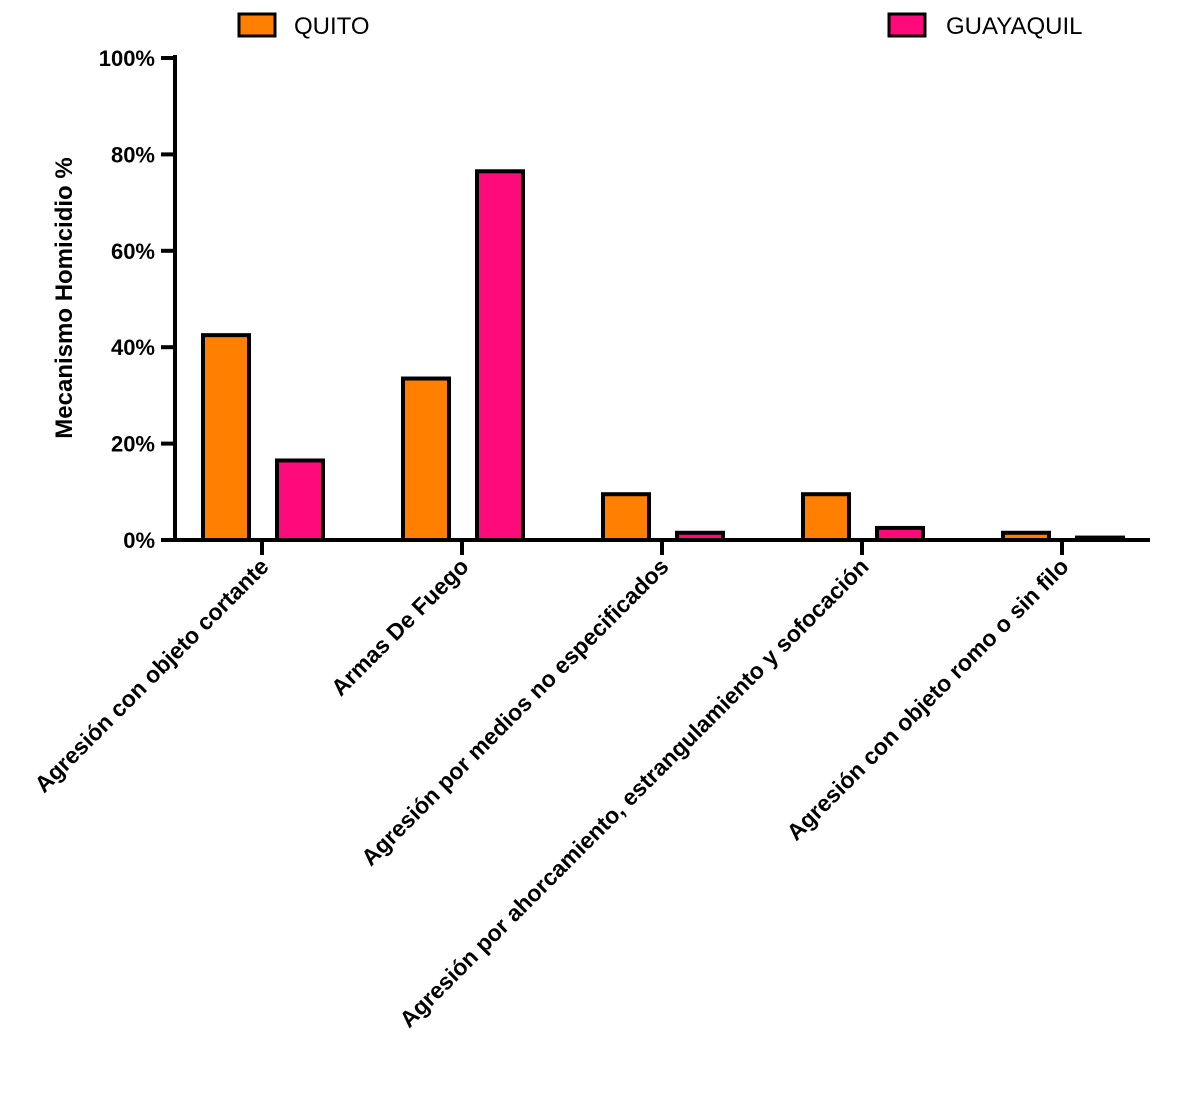 The image size is (1200, 1098). Describe the element at coordinates (659, 26) in the screenshot. I see `legend: QUITO GUAYAQUIL` at that location.